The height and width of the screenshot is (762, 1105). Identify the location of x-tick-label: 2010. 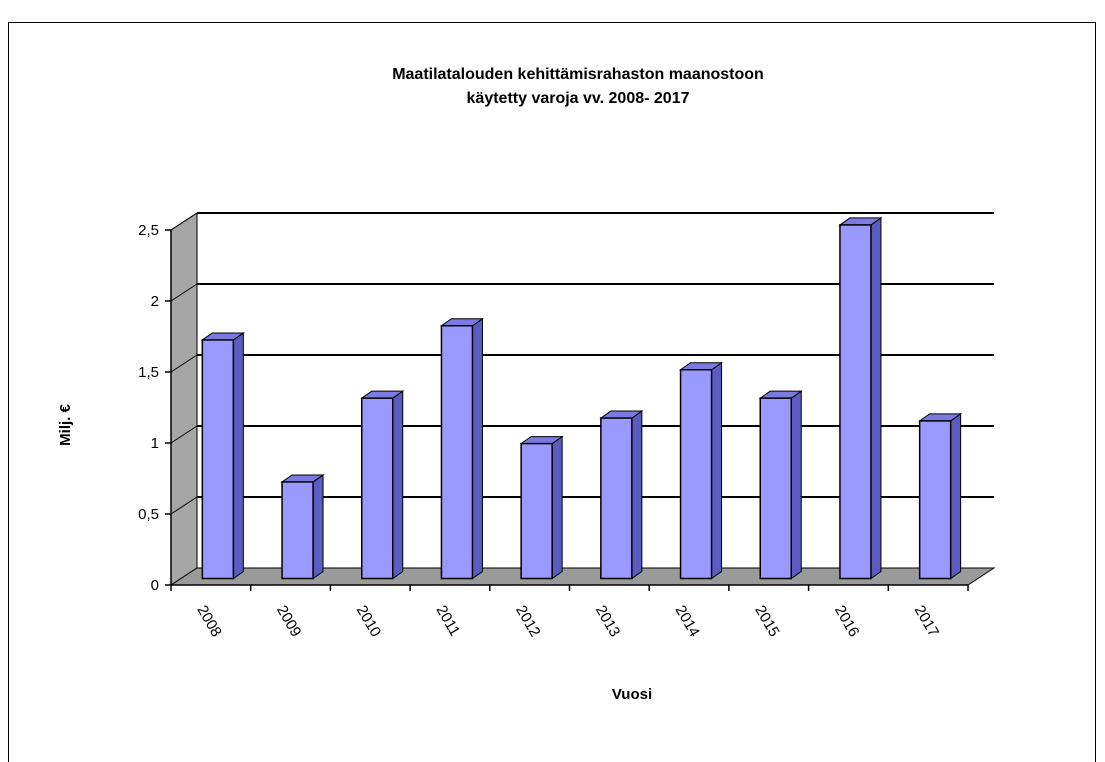
(368, 621).